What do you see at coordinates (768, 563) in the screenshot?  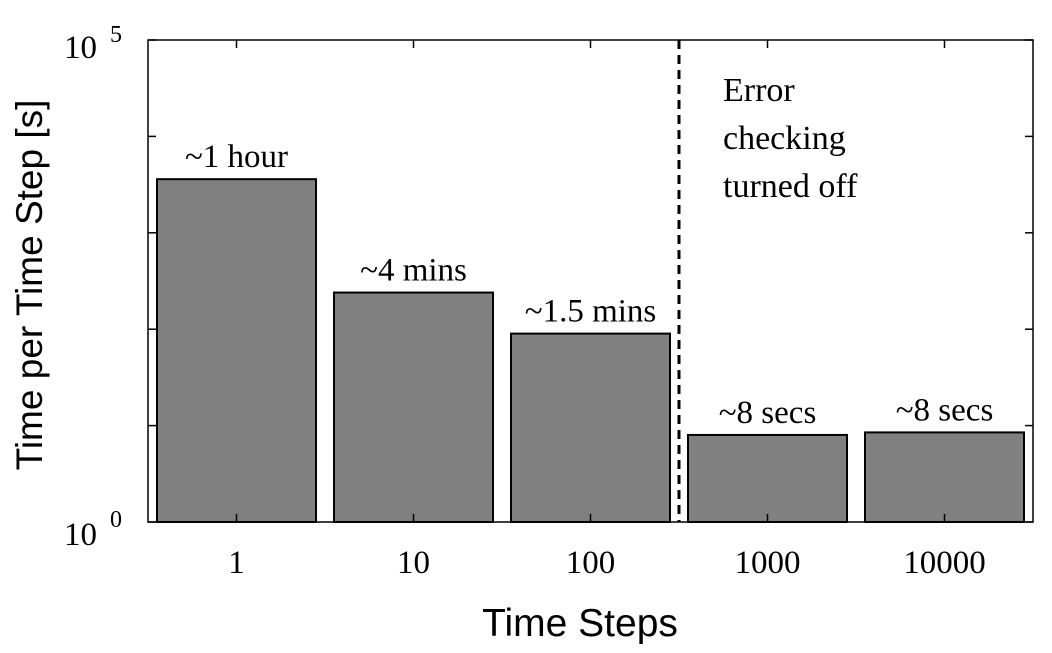 I see `x-tick-label-1000: 1000` at bounding box center [768, 563].